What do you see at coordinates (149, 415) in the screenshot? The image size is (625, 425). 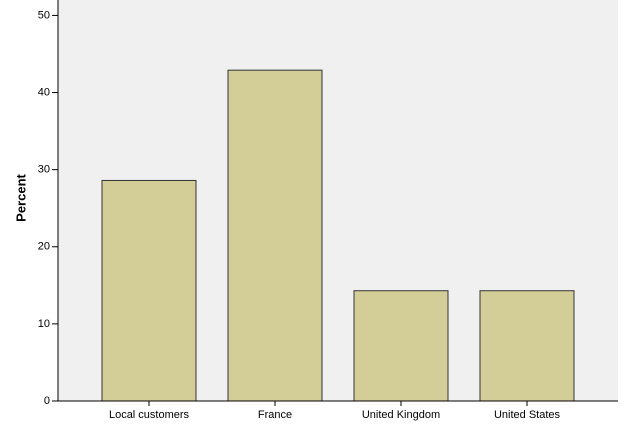 I see `x-tick-label: Local customers` at bounding box center [149, 415].